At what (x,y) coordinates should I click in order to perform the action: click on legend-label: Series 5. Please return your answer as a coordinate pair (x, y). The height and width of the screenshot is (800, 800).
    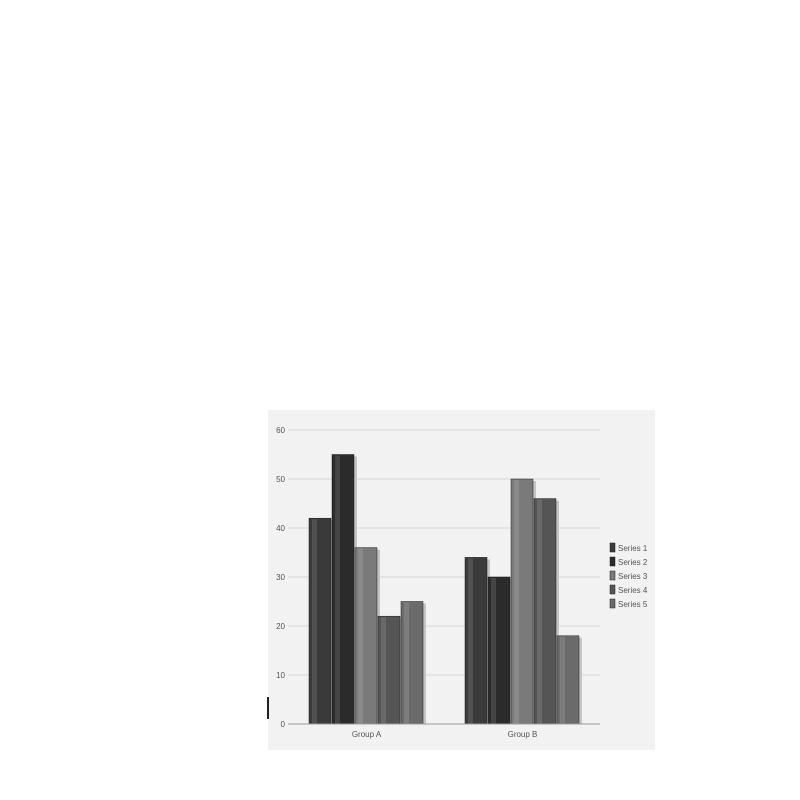
    Looking at the image, I should click on (633, 604).